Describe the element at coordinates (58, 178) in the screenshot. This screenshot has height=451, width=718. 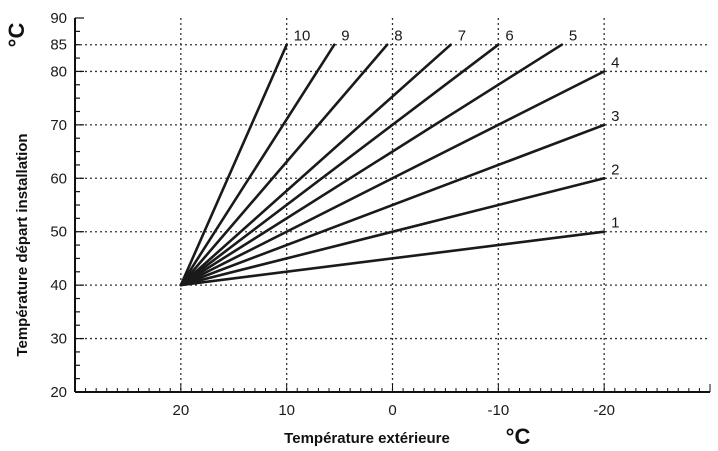
I see `y-tick-label: 60` at that location.